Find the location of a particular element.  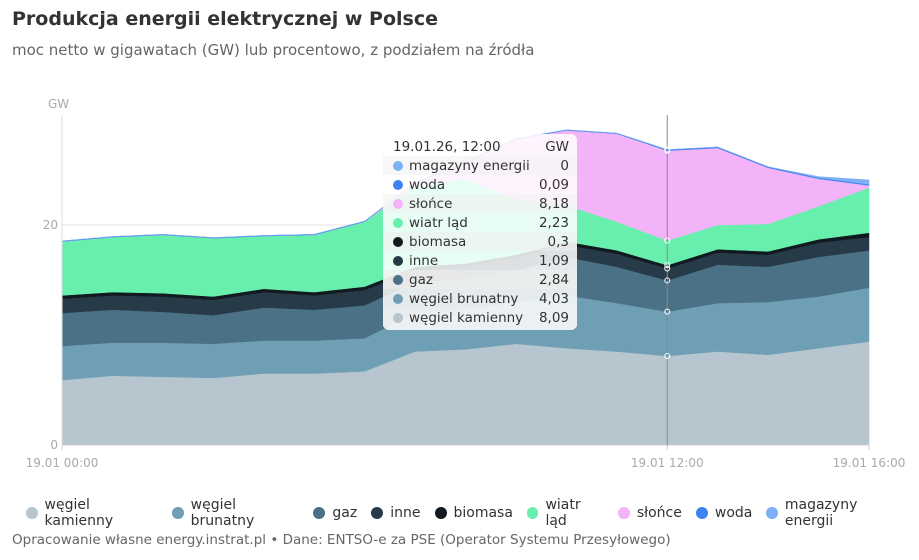

legend-label: węgiel kamienny is located at coordinates (79, 513).